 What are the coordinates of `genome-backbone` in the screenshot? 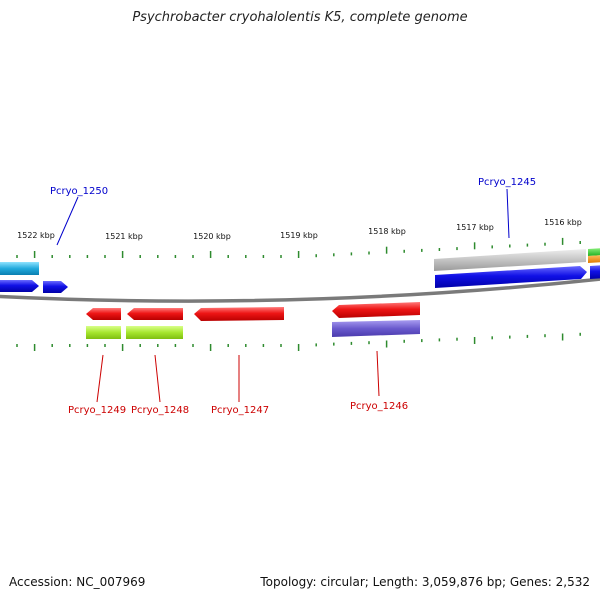 It's located at (300, 290).